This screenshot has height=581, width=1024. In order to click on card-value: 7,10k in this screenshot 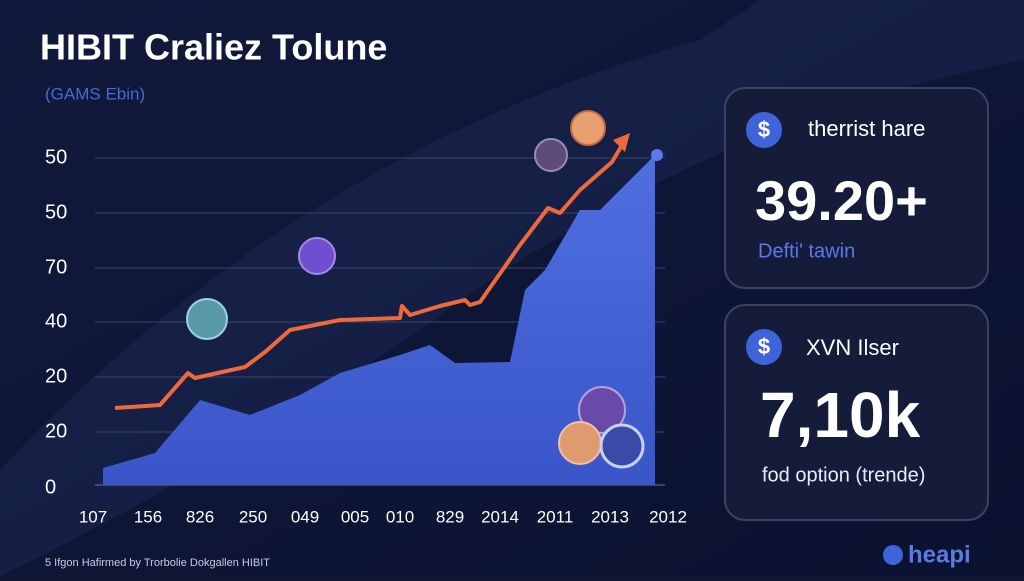, I will do `click(840, 415)`.